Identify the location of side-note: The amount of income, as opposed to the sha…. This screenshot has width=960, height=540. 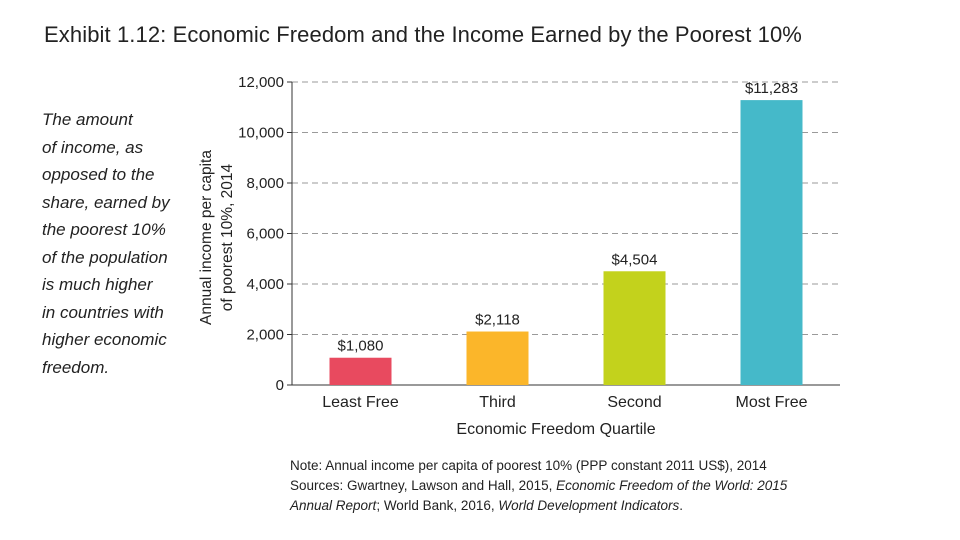
(117, 243).